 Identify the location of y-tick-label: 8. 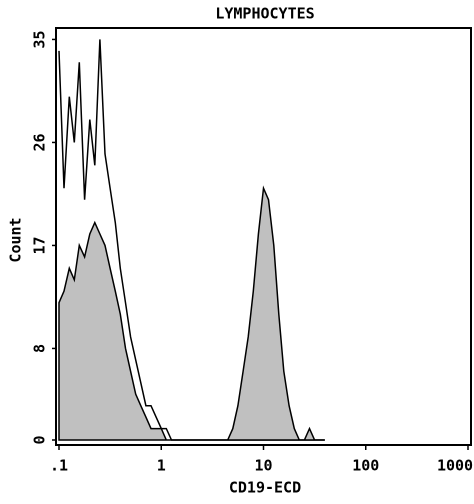
(40, 348).